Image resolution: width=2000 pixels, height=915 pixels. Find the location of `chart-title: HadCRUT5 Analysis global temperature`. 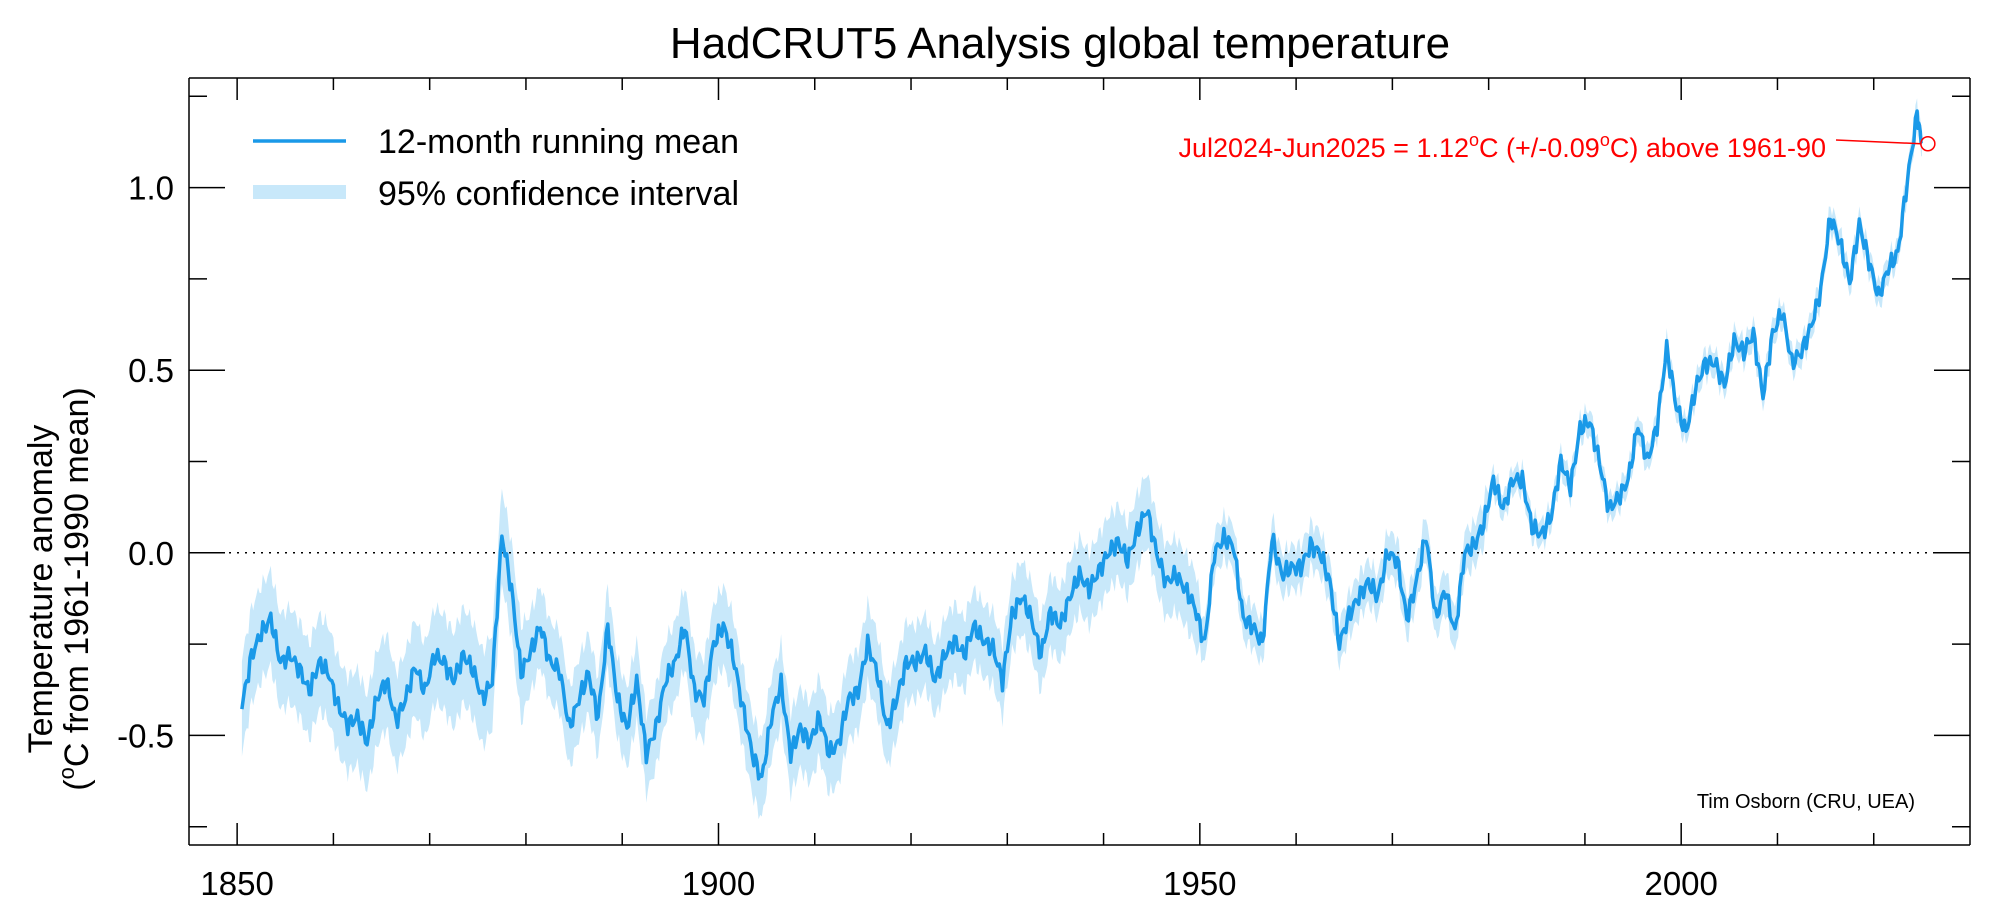

chart-title: HadCRUT5 Analysis global temperature is located at coordinates (1060, 43).